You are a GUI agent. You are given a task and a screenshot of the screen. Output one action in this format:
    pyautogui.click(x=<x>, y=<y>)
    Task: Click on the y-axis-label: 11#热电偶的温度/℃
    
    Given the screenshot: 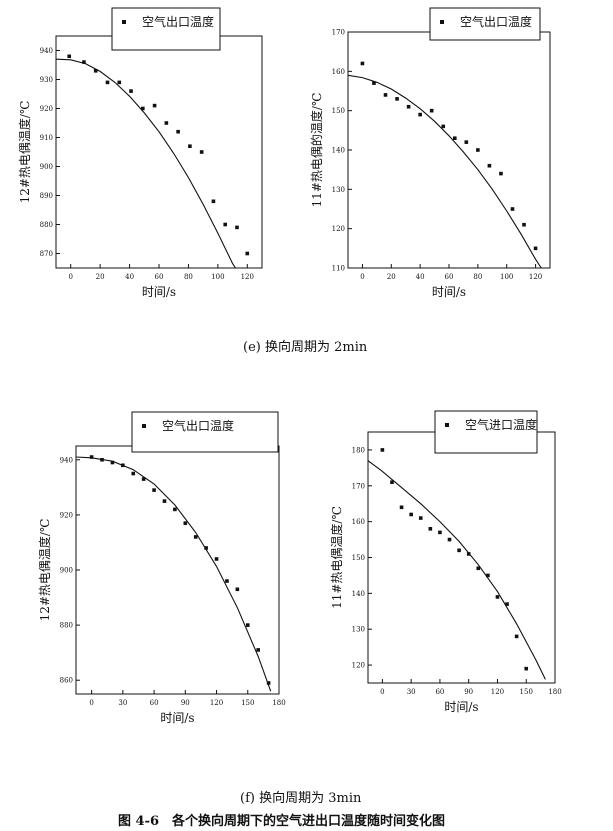 What is the action you would take?
    pyautogui.click(x=316, y=150)
    